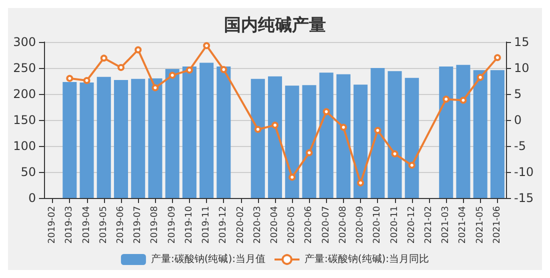 The height and width of the screenshot is (278, 550). What do you see at coordinates (257, 225) in the screenshot?
I see `x-tick-label: 2020-03` at bounding box center [257, 225].